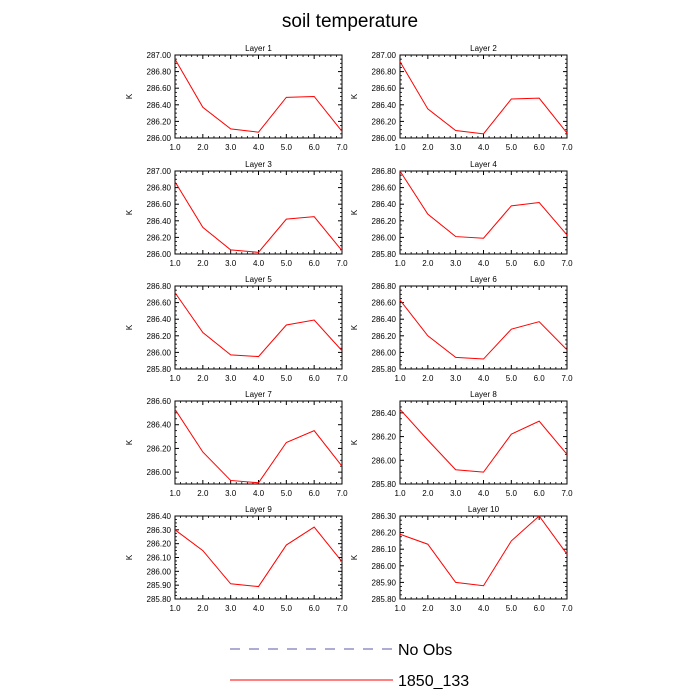  What do you see at coordinates (349, 666) in the screenshot?
I see `legend: No Obs 1850_133` at bounding box center [349, 666].